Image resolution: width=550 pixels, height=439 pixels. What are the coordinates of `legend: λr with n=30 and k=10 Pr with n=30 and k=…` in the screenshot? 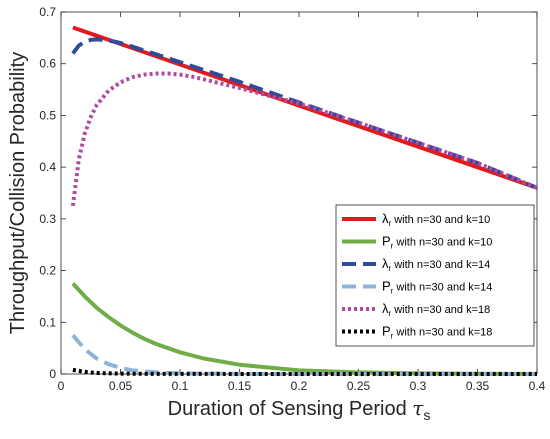 It's located at (435, 275).